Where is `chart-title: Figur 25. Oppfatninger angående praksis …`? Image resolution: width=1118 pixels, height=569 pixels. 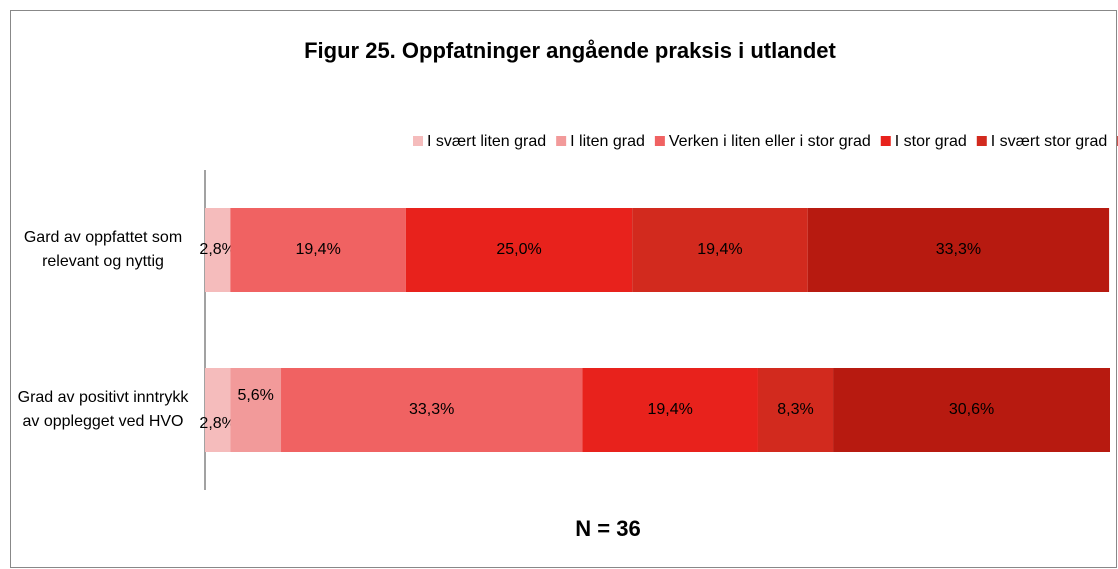 chart-title: Figur 25. Oppfatninger angående praksis … is located at coordinates (570, 50).